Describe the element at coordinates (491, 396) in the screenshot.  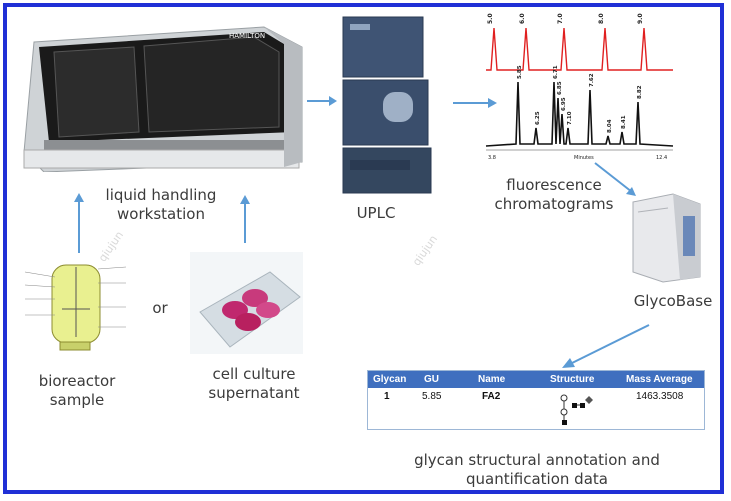
I see `cell-name: FA2` at that location.